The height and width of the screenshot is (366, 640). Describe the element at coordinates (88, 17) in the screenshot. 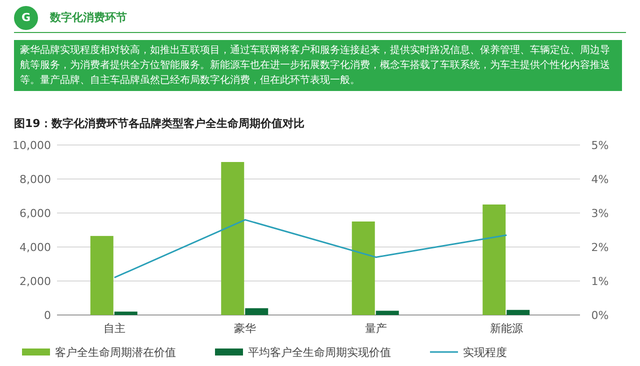

I see `text: 数字化消费环节` at that location.